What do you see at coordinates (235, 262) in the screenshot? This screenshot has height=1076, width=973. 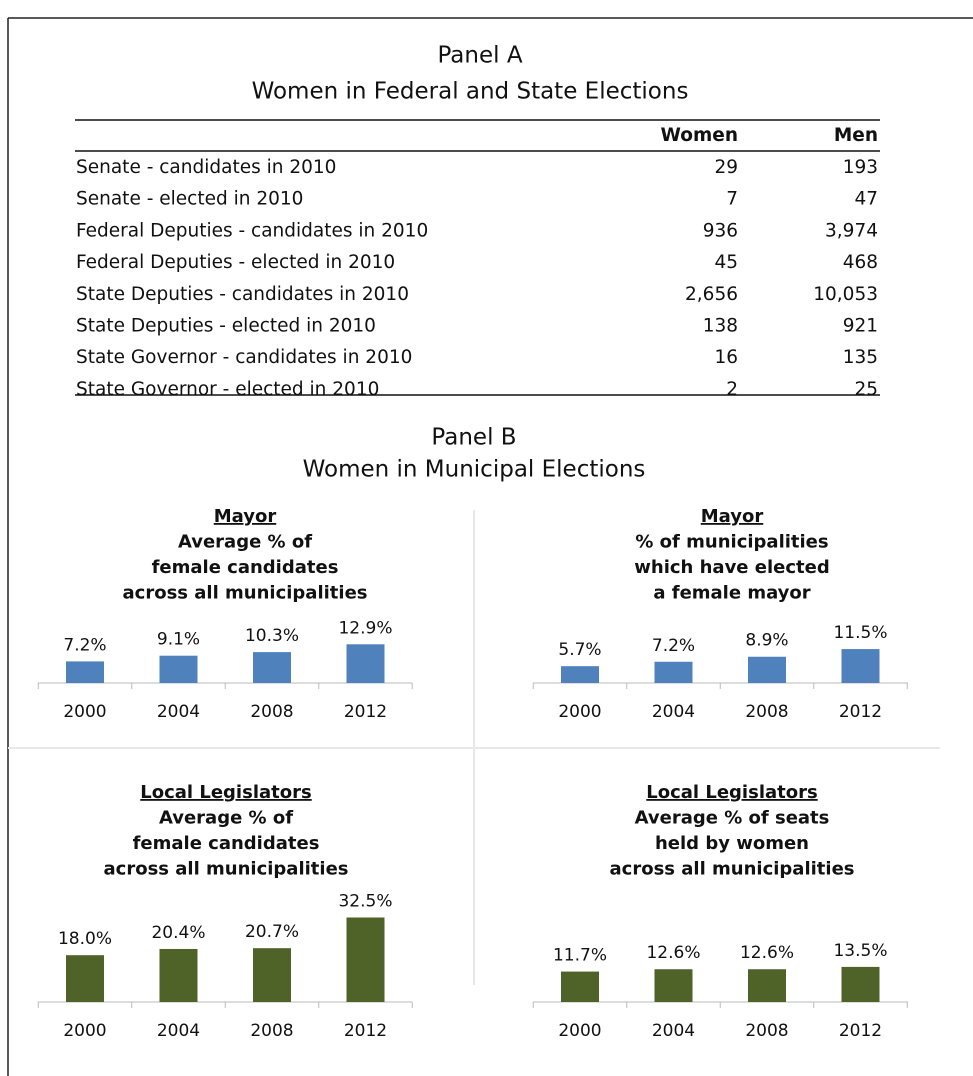 I see `row-label: Federal Deputies - elected in 2010` at bounding box center [235, 262].